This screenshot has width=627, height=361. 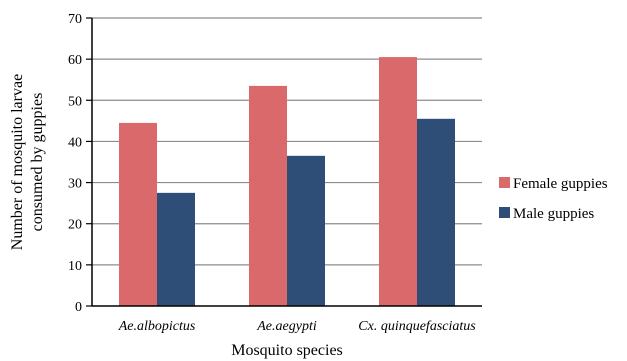 What do you see at coordinates (287, 350) in the screenshot?
I see `x-axis-title: Mosquito species` at bounding box center [287, 350].